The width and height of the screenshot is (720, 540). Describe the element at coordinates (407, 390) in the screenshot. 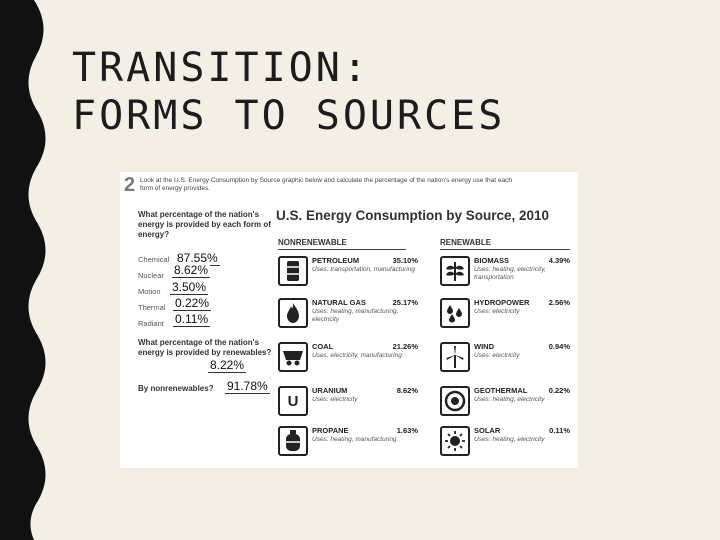

I see `source-percent: 8.62%` at that location.